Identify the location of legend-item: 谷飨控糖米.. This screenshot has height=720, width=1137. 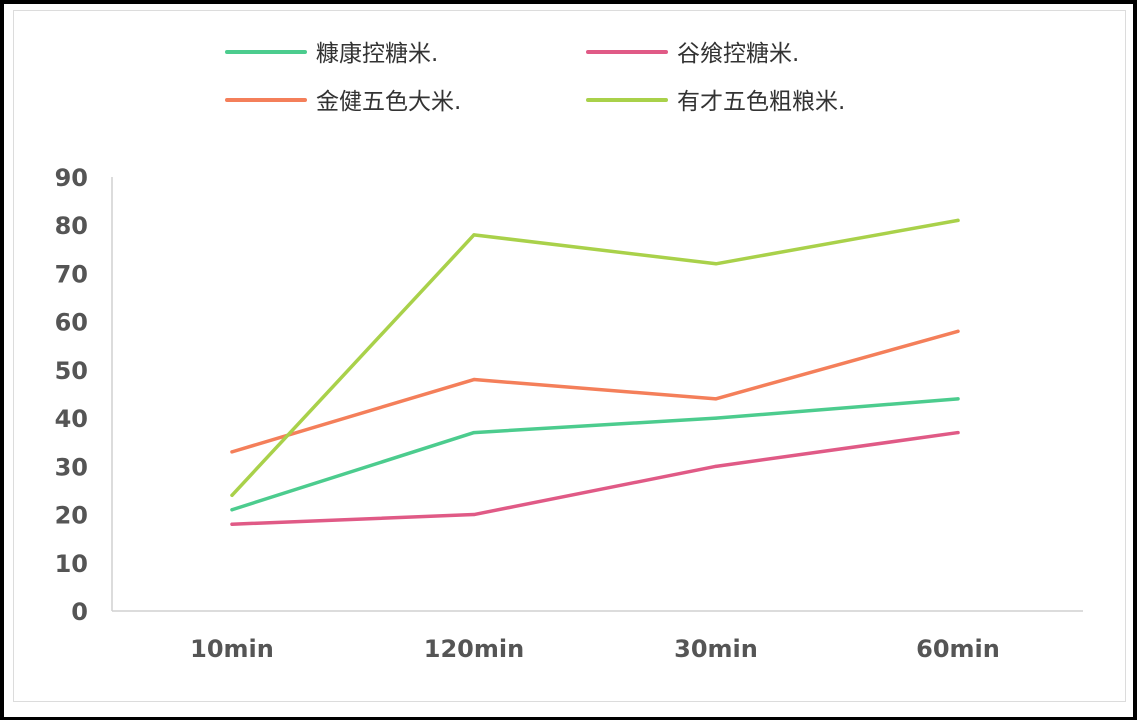
(692, 54).